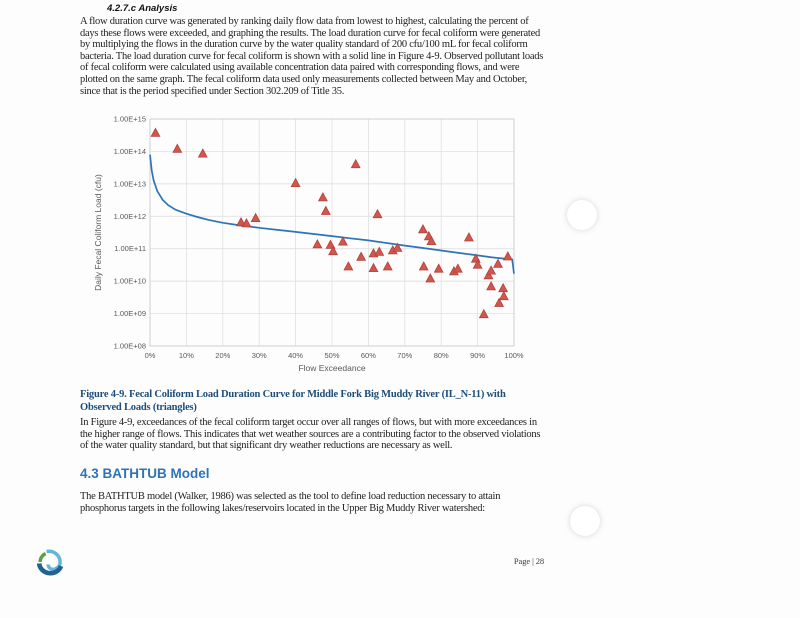 The height and width of the screenshot is (618, 800). I want to click on svg-text: 90%, so click(477, 355).